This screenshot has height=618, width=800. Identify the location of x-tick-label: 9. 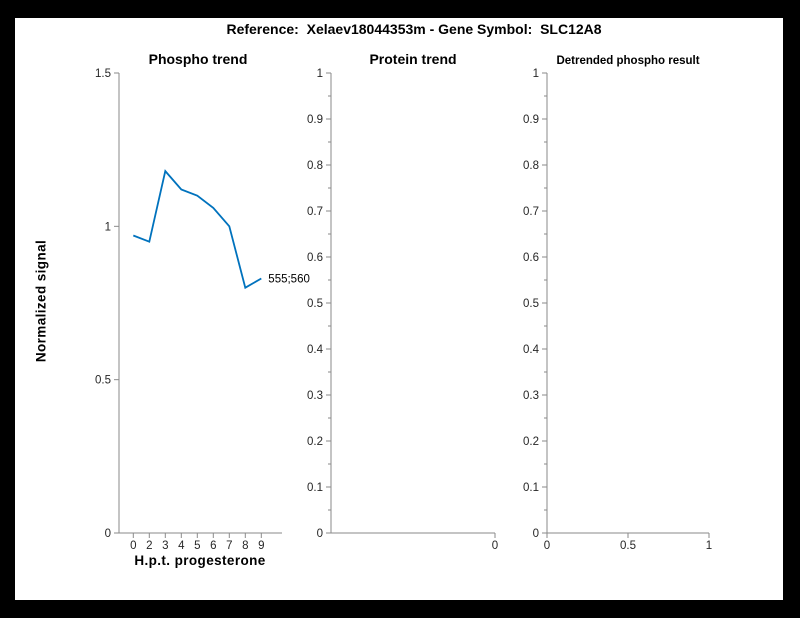
(261, 546).